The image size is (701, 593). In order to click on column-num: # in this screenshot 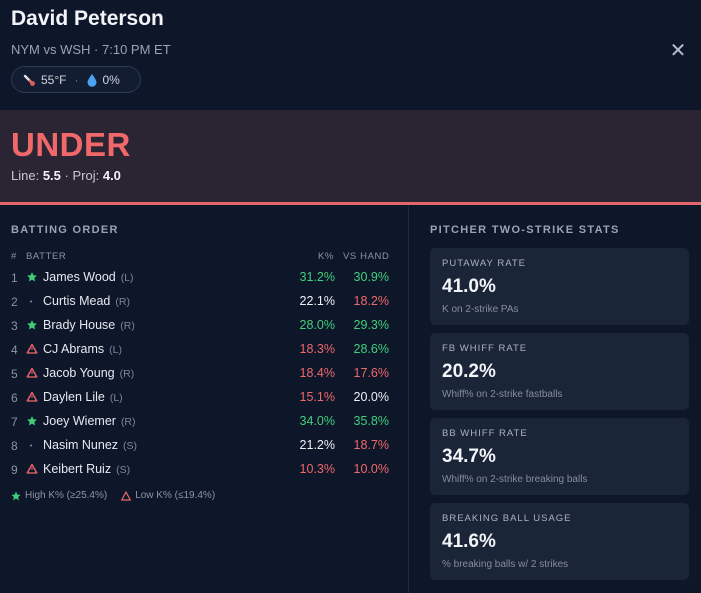, I will do `click(14, 256)`.